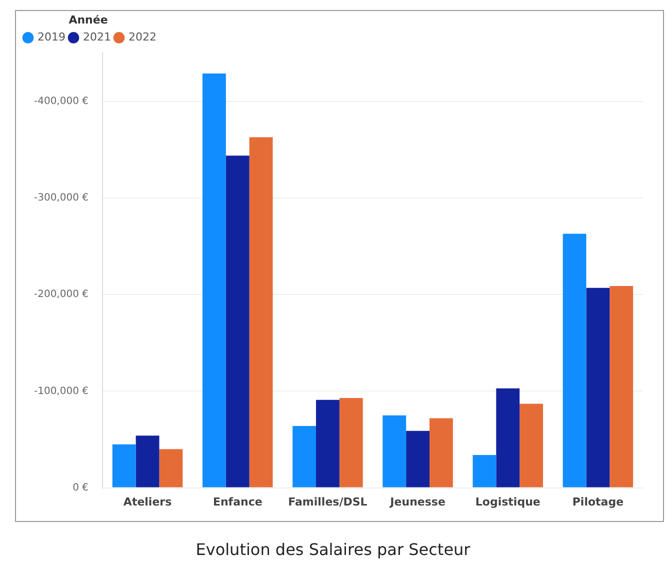  What do you see at coordinates (507, 501) in the screenshot?
I see `x-tick-label: Logistique` at bounding box center [507, 501].